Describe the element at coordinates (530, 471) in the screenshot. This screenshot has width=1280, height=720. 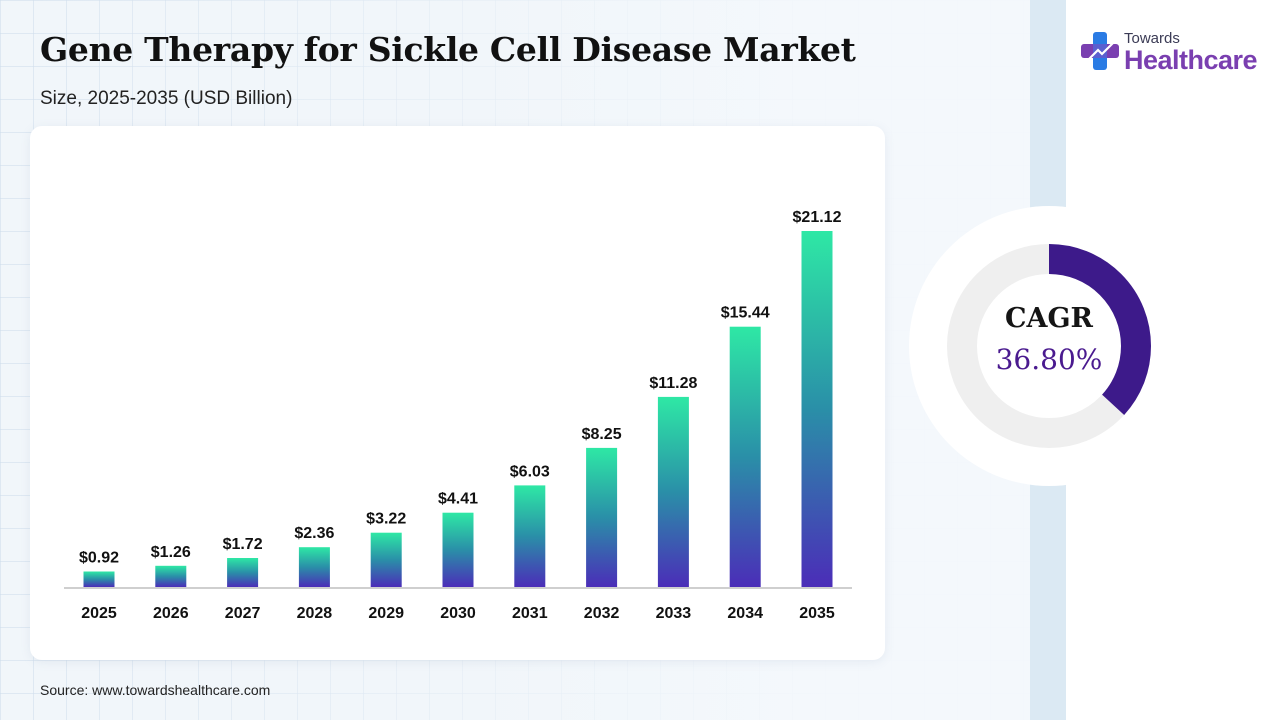
I see `data-label-2031: $6.03` at that location.